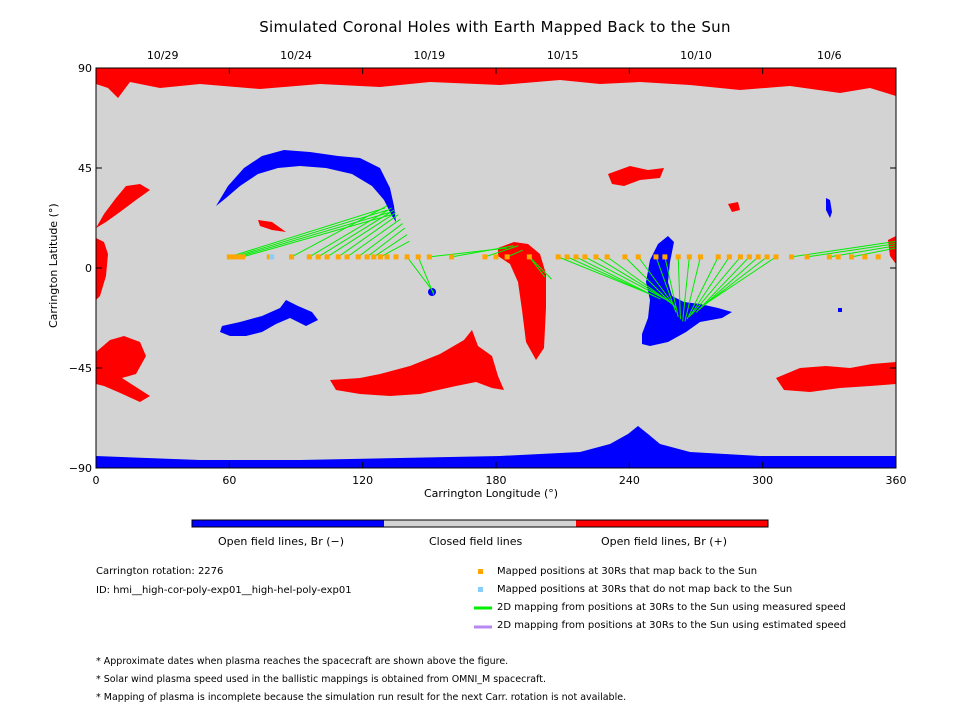 Image resolution: width=960 pixels, height=720 pixels. What do you see at coordinates (563, 55) in the screenshot?
I see `top-date-label: 10/15` at bounding box center [563, 55].